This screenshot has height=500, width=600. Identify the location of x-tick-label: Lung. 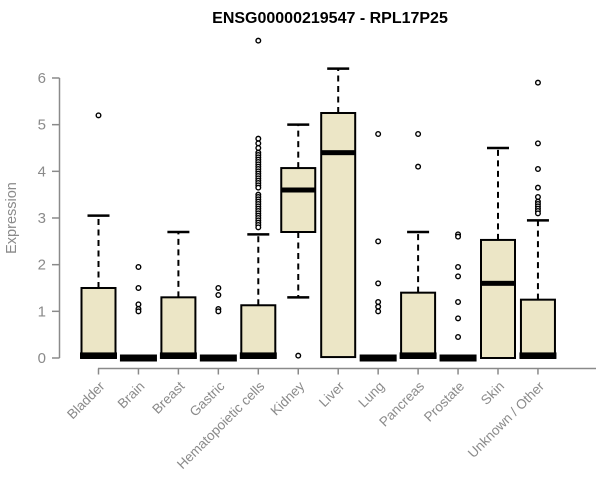
(371, 395).